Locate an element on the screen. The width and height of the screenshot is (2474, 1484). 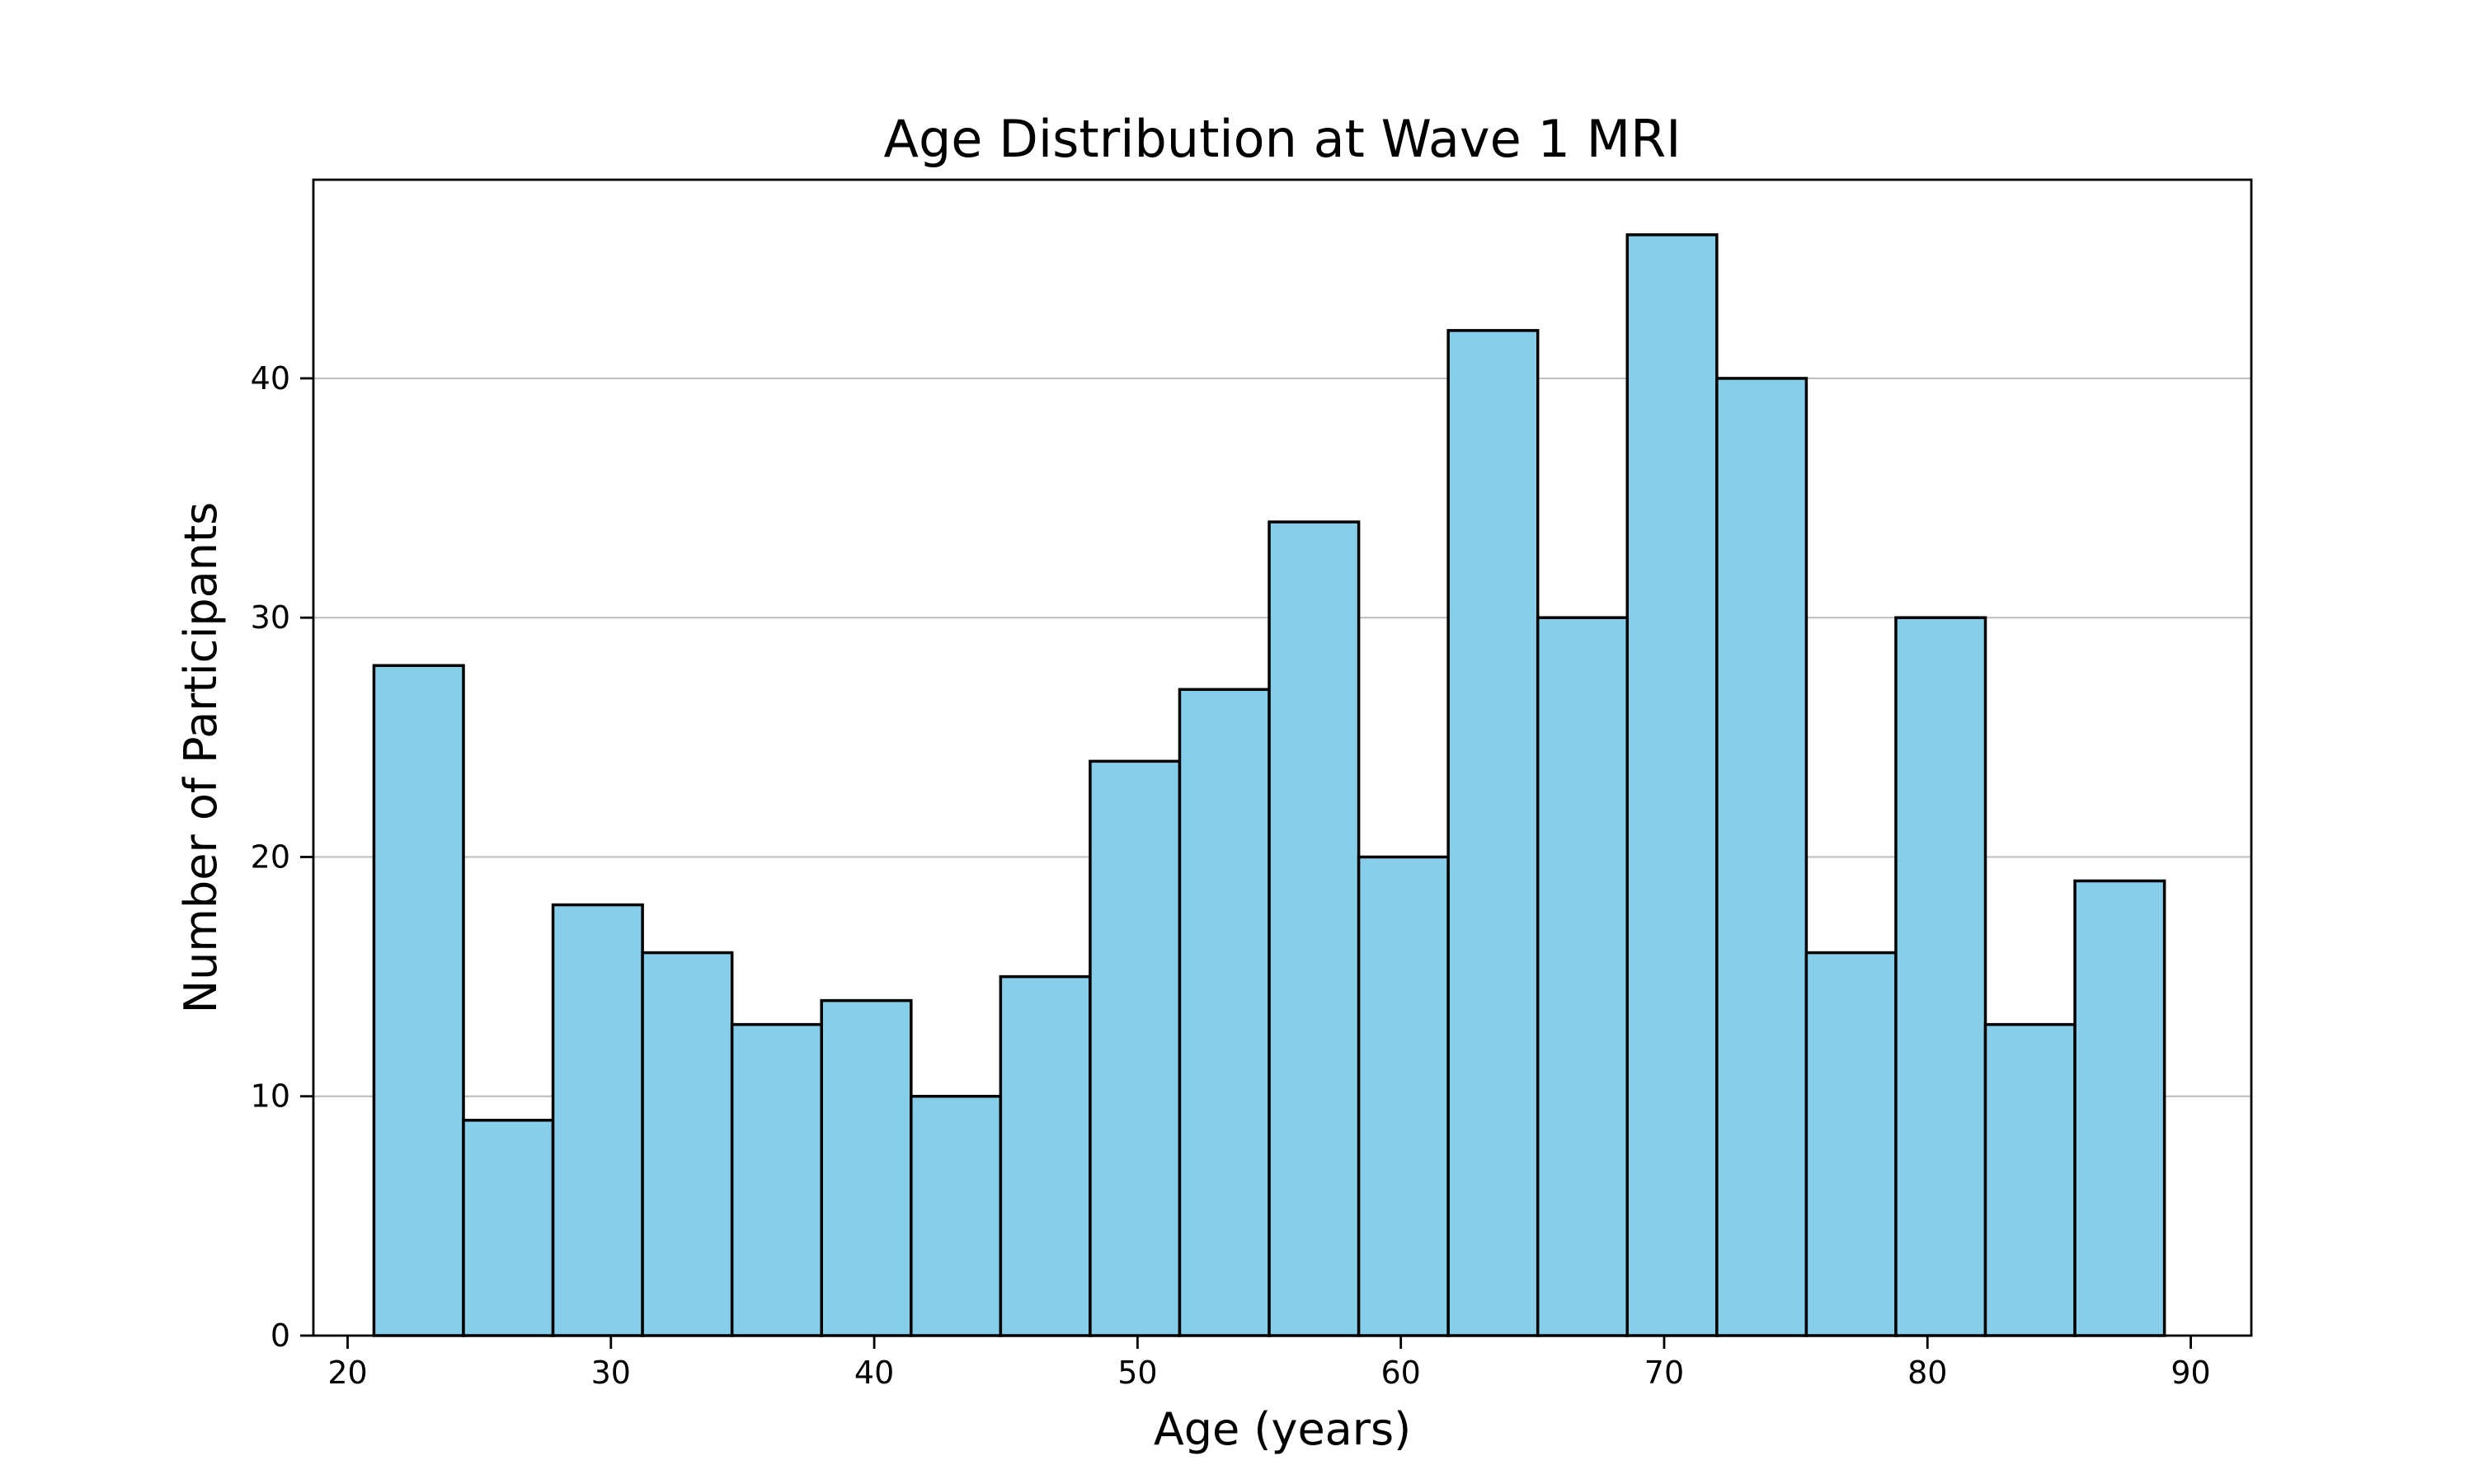
x-tick-label-50: 50 is located at coordinates (1137, 1373).